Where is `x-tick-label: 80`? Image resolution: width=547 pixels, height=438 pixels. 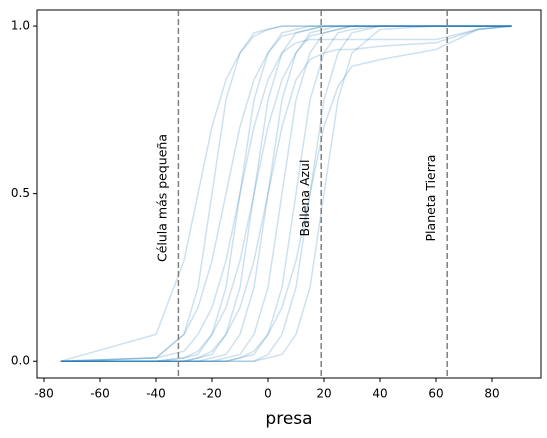
x-tick-label: 80 is located at coordinates (491, 394).